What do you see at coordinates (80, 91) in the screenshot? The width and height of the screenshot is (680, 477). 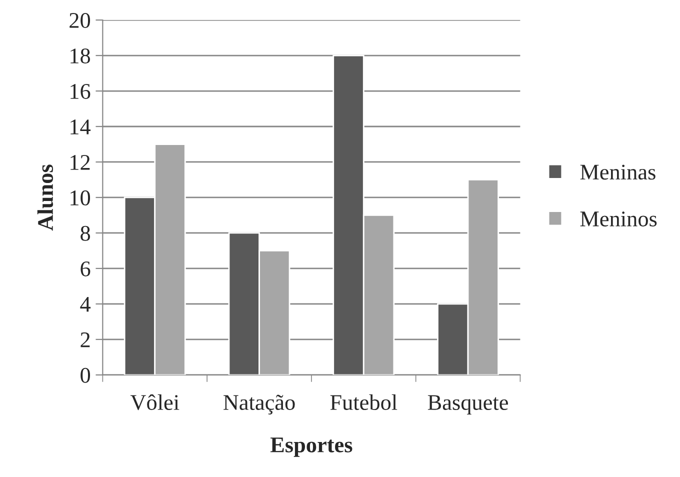 I see `y-tick-label: 16` at bounding box center [80, 91].